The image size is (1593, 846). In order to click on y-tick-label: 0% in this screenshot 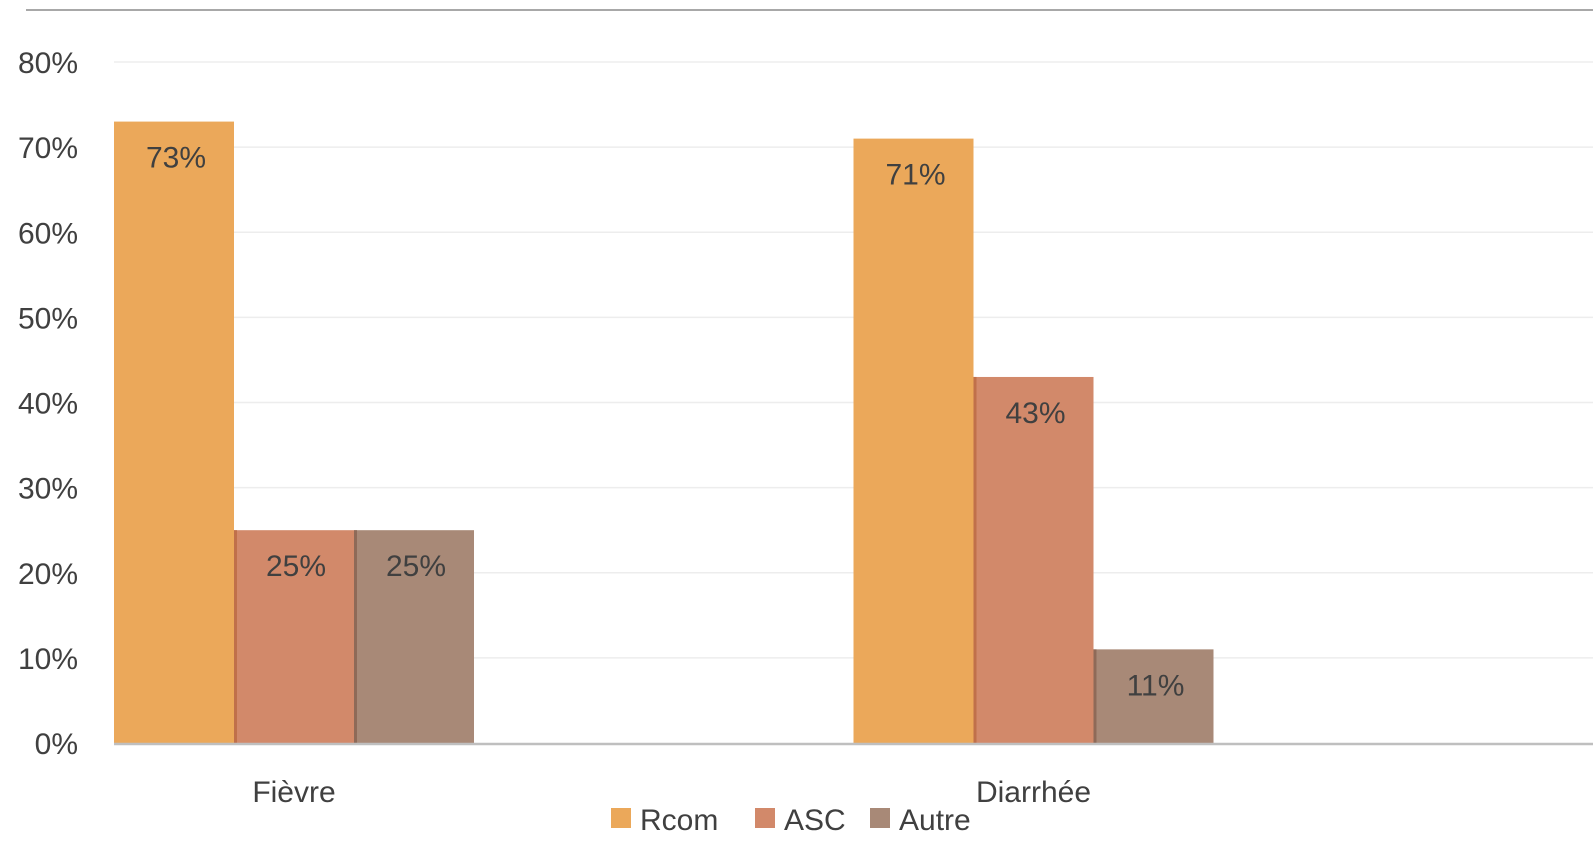, I will do `click(56, 744)`.